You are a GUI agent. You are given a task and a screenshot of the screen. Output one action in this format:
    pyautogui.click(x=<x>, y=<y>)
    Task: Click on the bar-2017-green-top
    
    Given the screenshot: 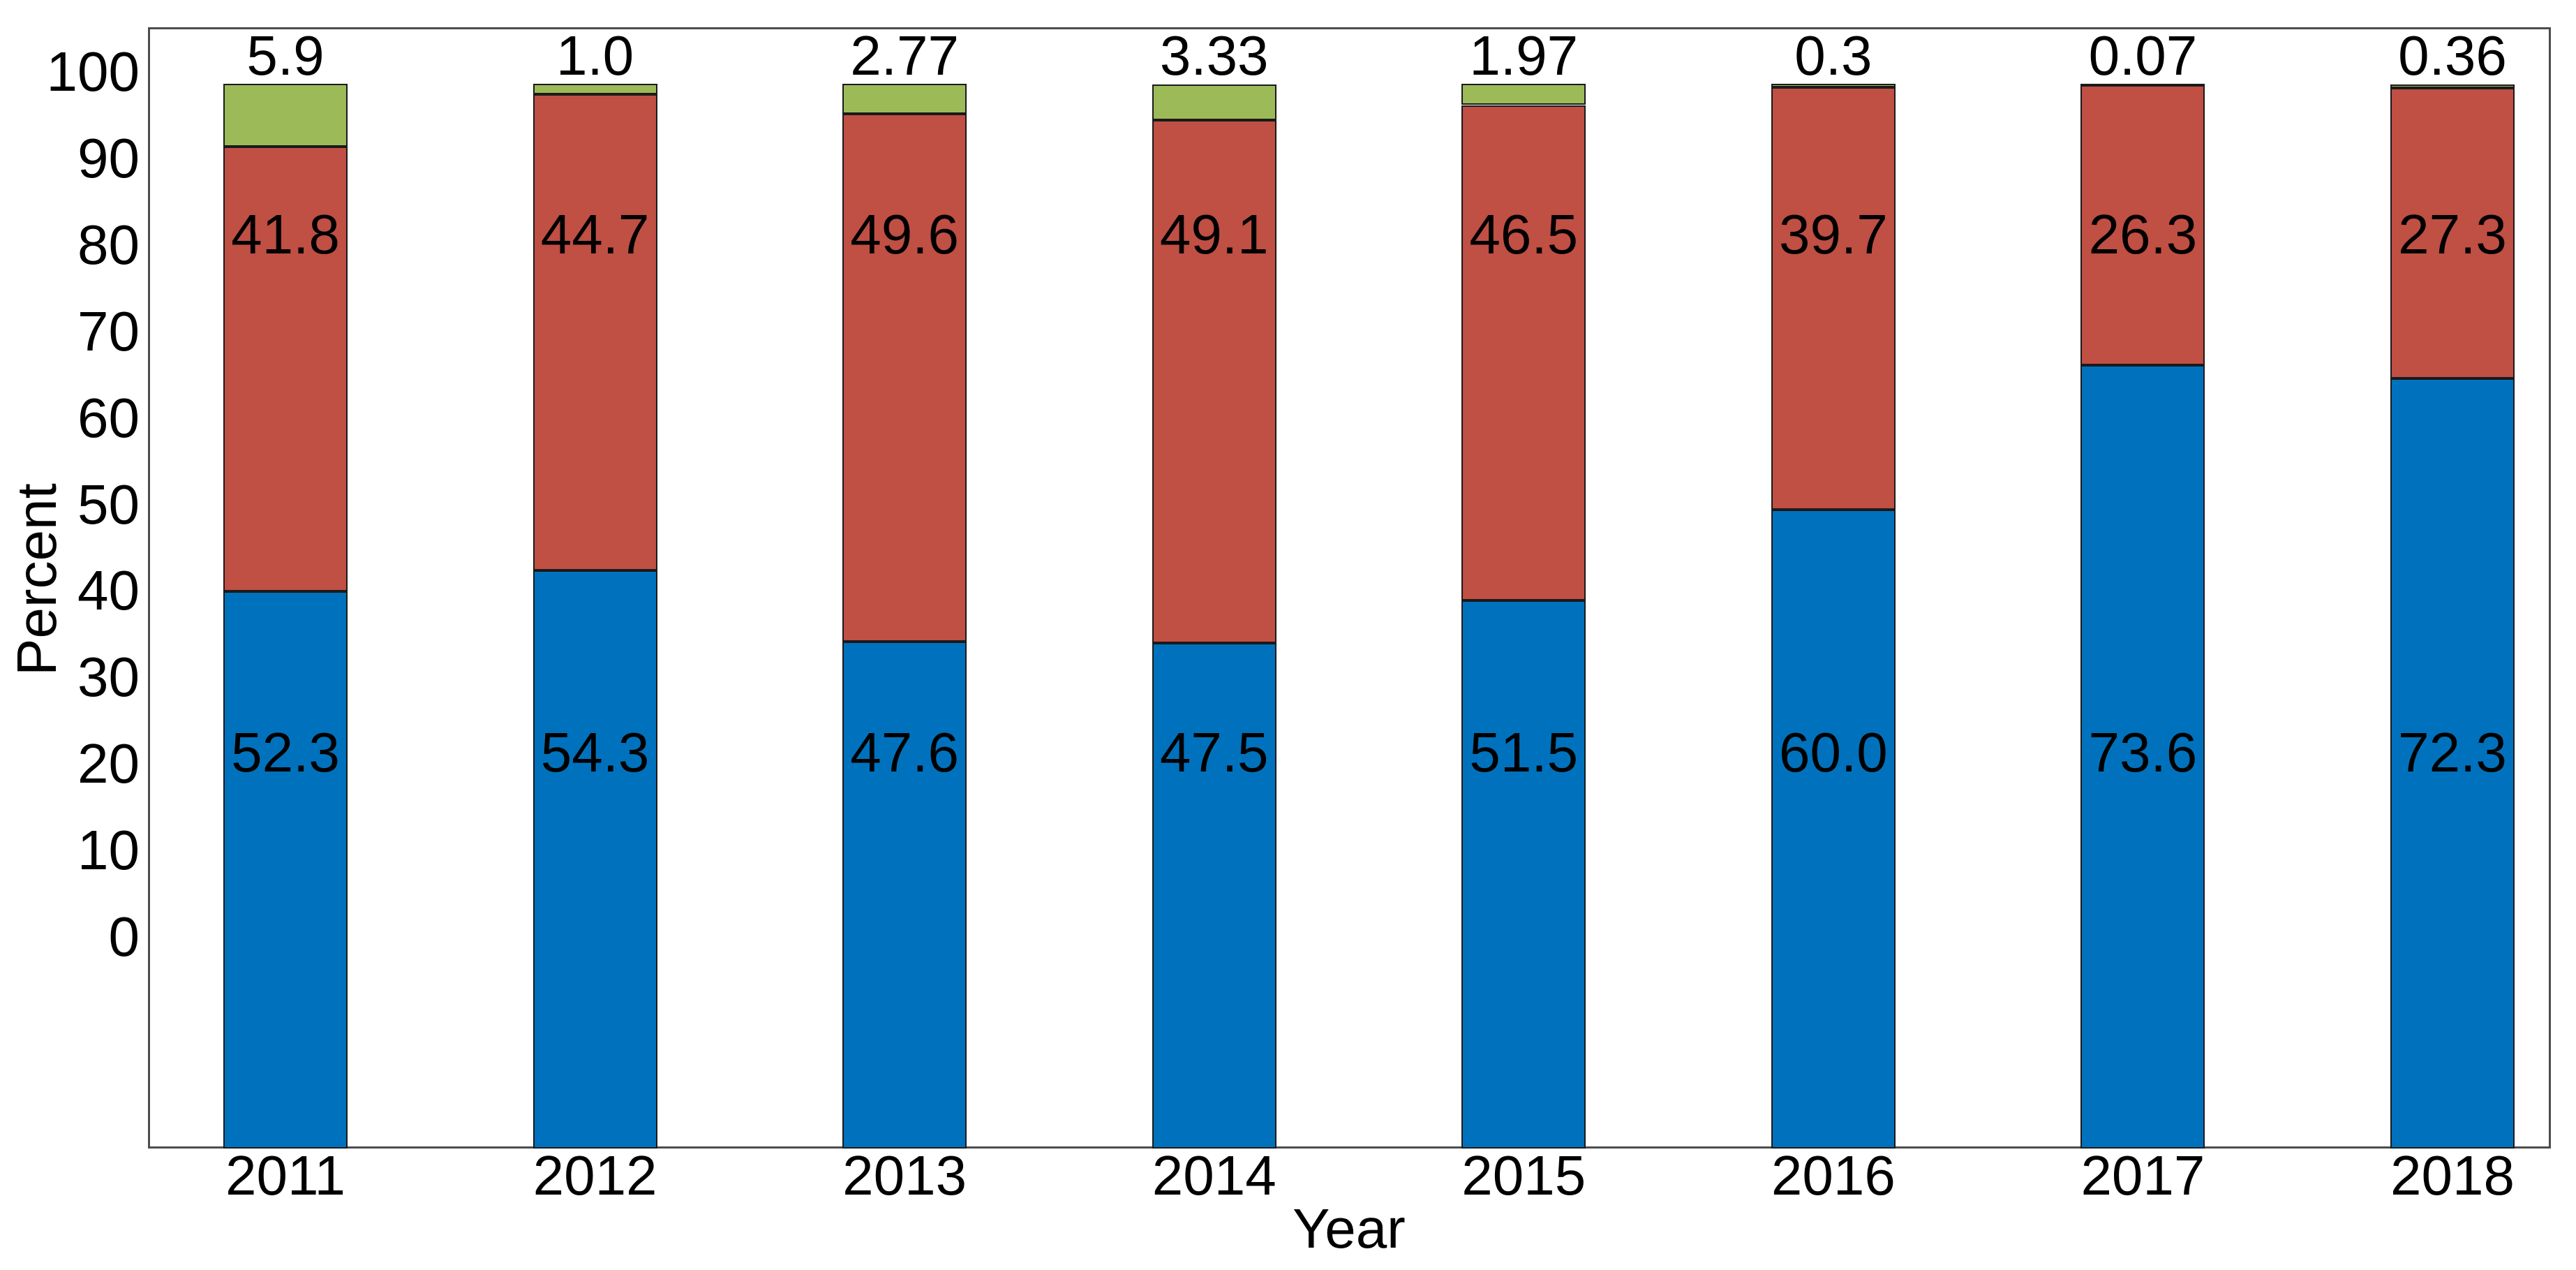 What is the action you would take?
    pyautogui.click(x=2142, y=85)
    